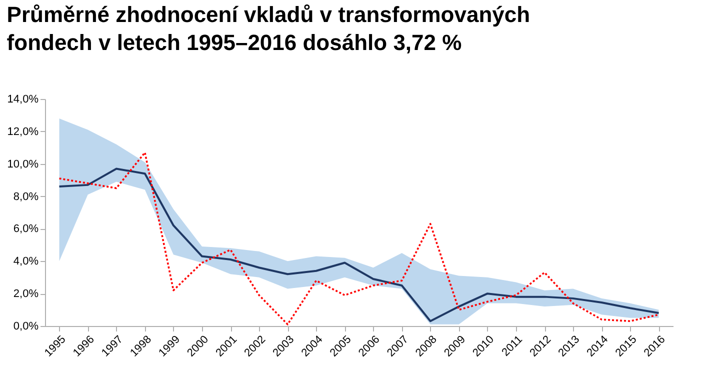 This screenshot has width=726, height=388. I want to click on y-tick-label: 2,0%, so click(26, 294).